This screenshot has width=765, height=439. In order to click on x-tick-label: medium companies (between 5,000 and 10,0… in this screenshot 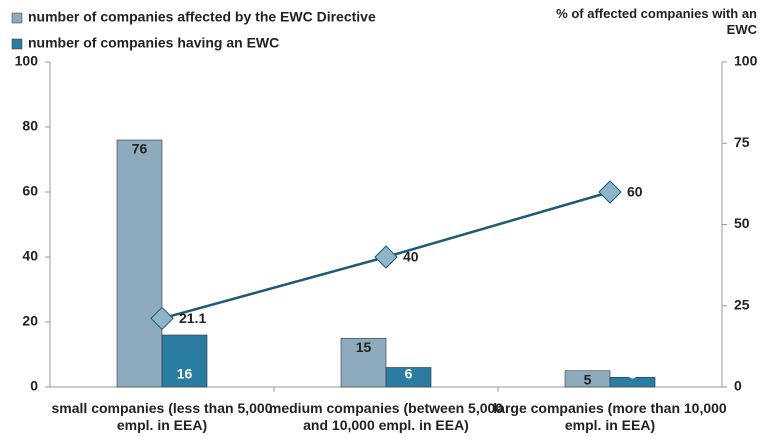, I will do `click(386, 416)`.